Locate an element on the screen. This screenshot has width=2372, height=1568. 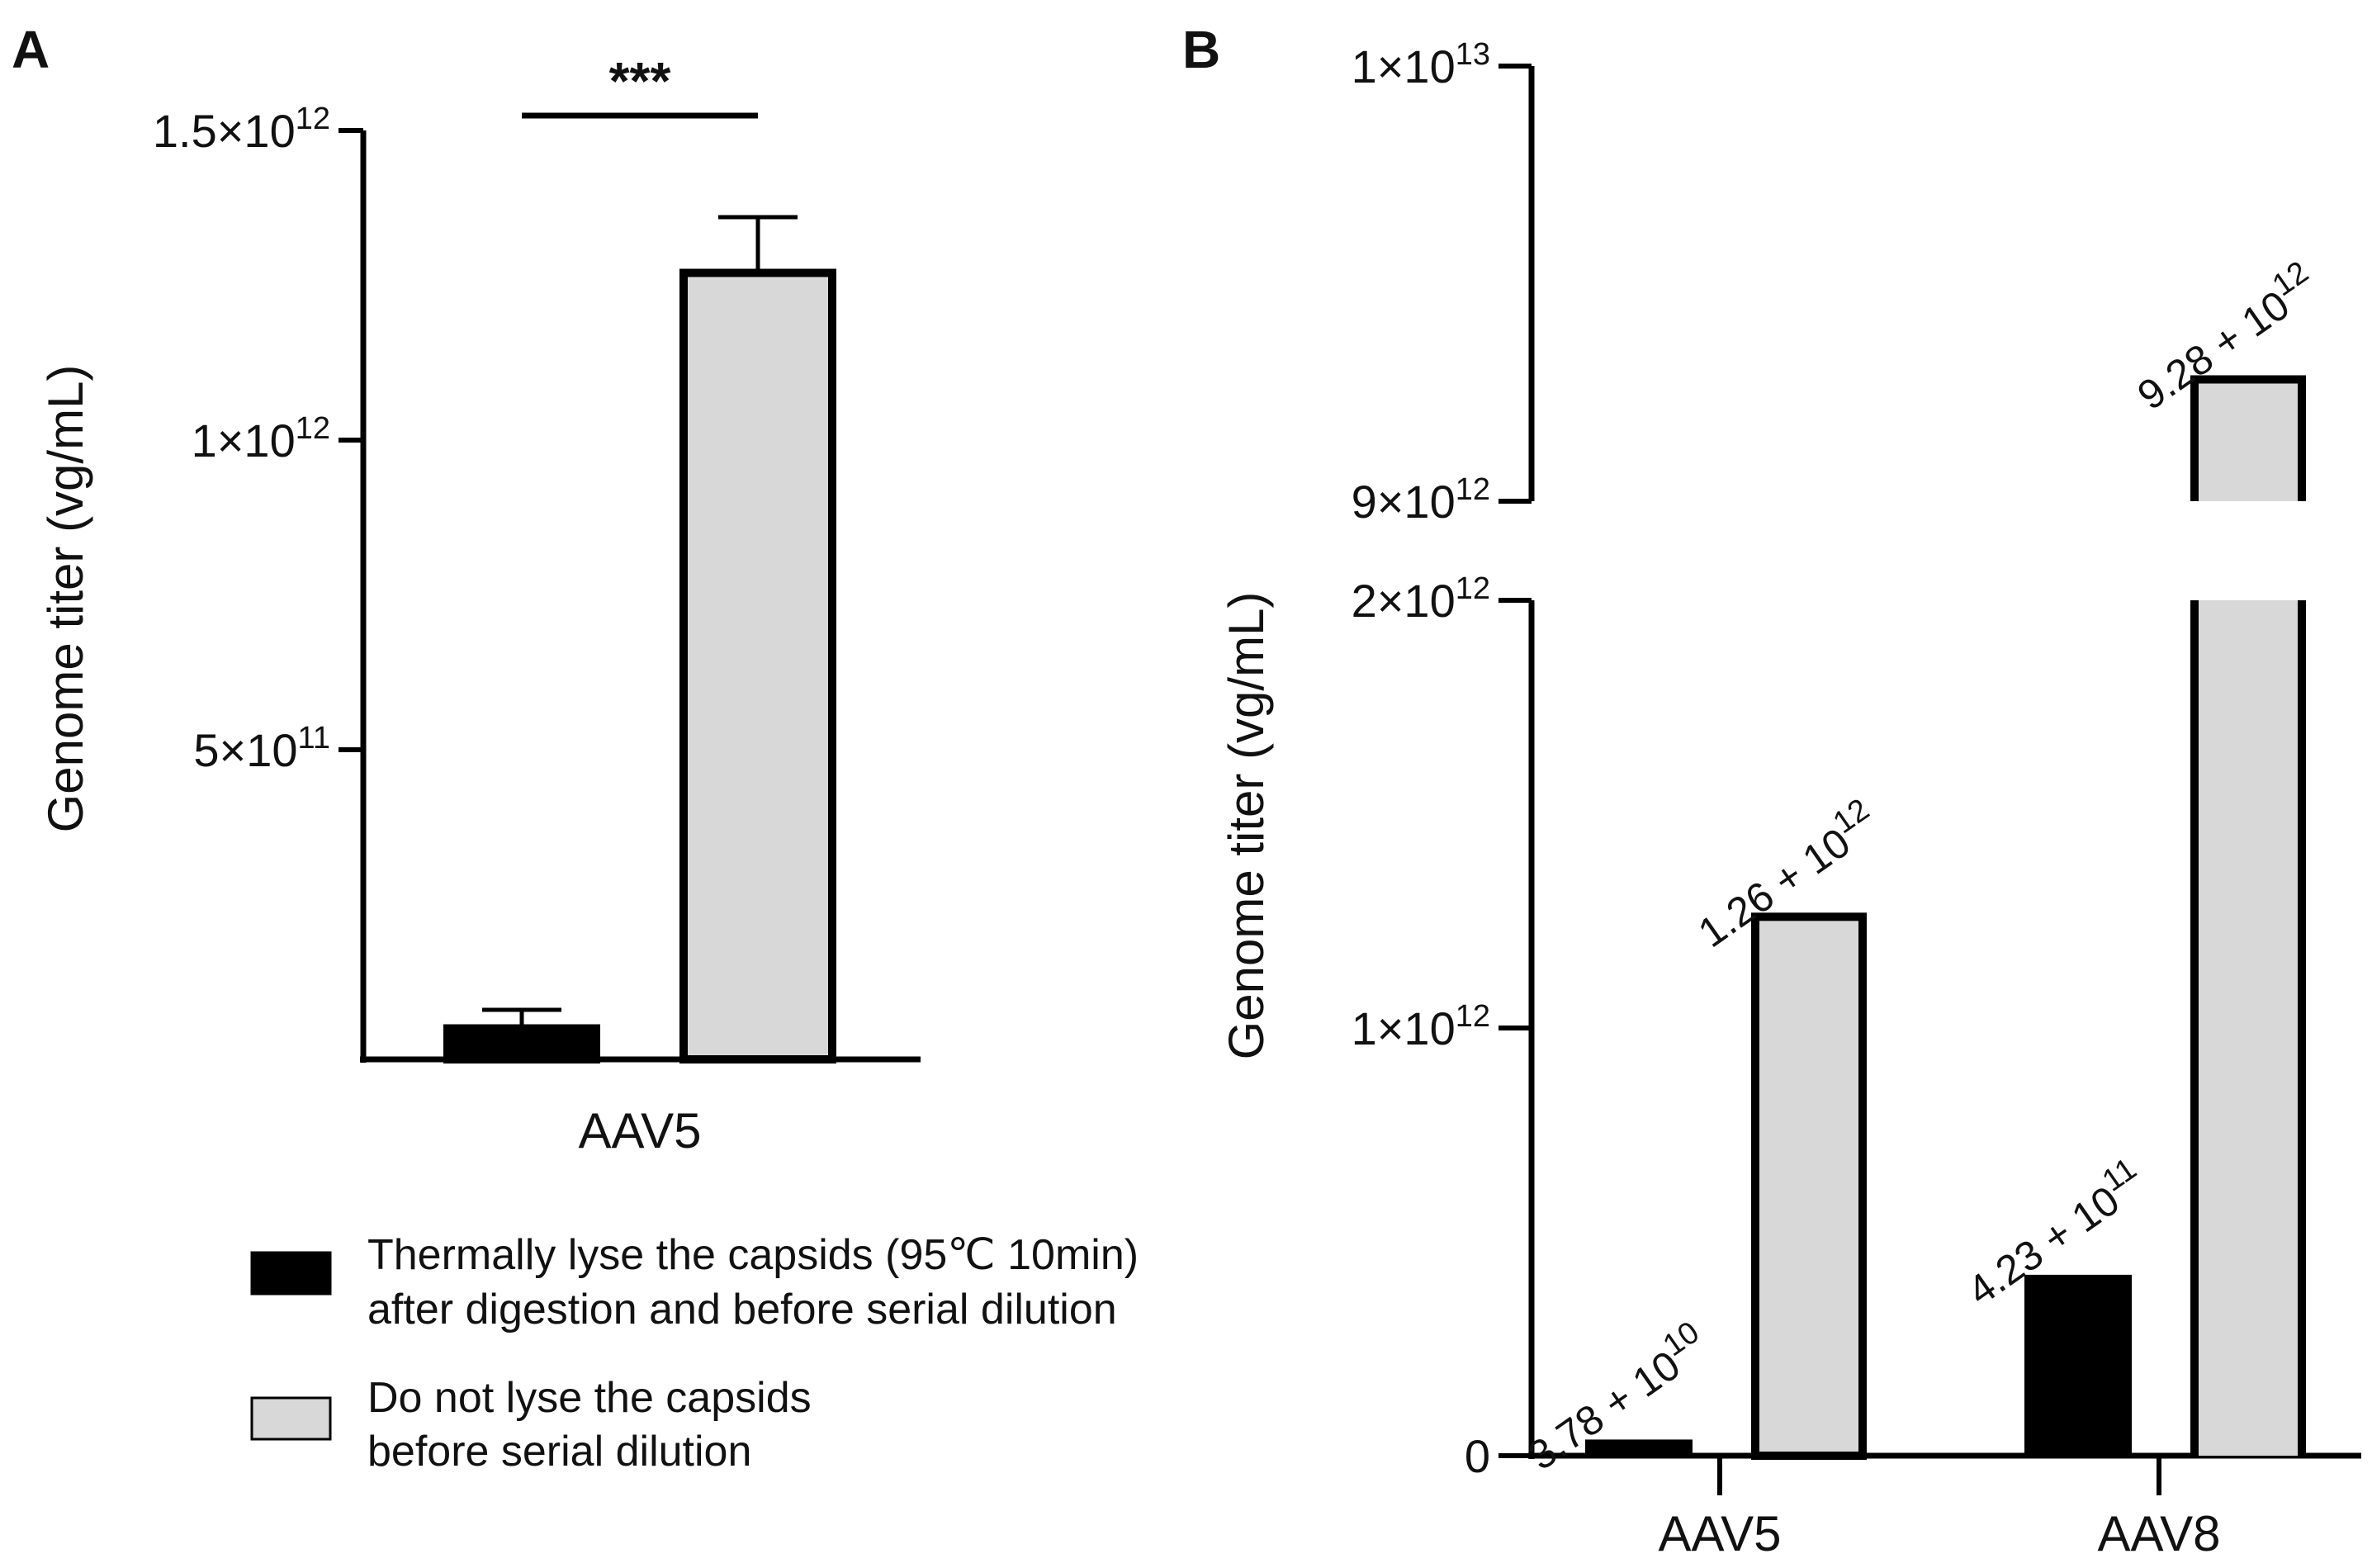
panel-a-y-axis-title: Genome titer (vg/mL) is located at coordinates (66, 599).